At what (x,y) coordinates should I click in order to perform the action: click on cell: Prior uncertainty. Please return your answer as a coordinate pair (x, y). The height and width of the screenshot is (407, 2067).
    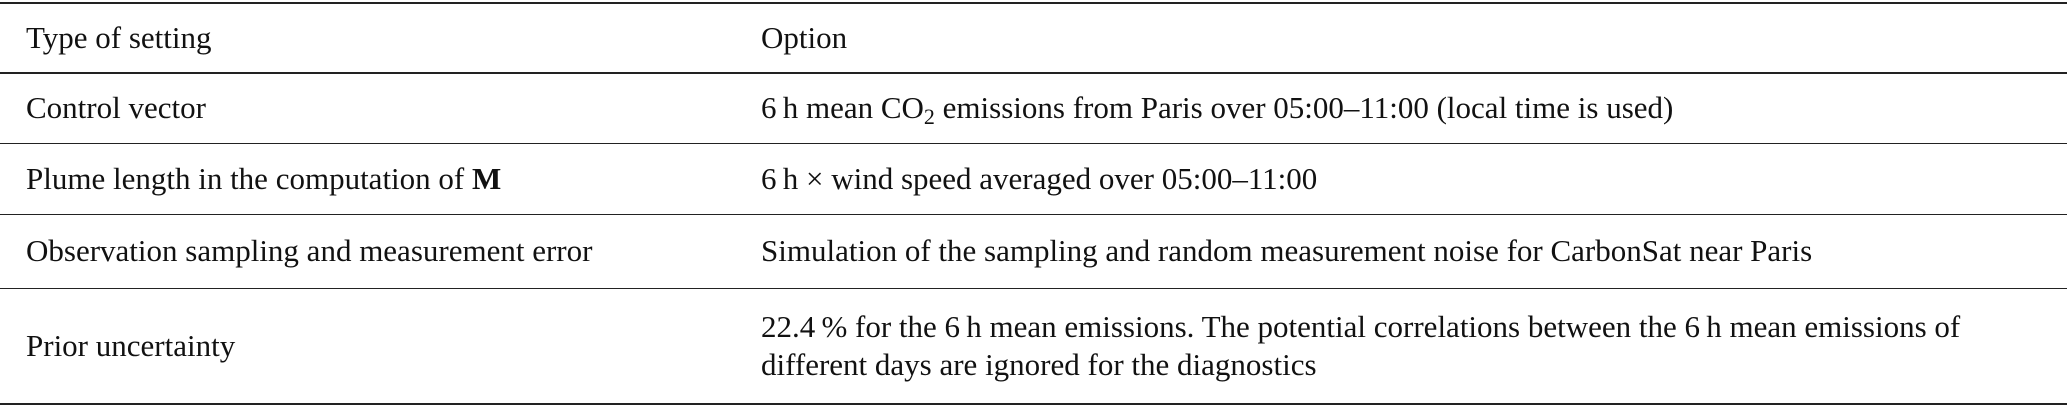
    Looking at the image, I should click on (380, 346).